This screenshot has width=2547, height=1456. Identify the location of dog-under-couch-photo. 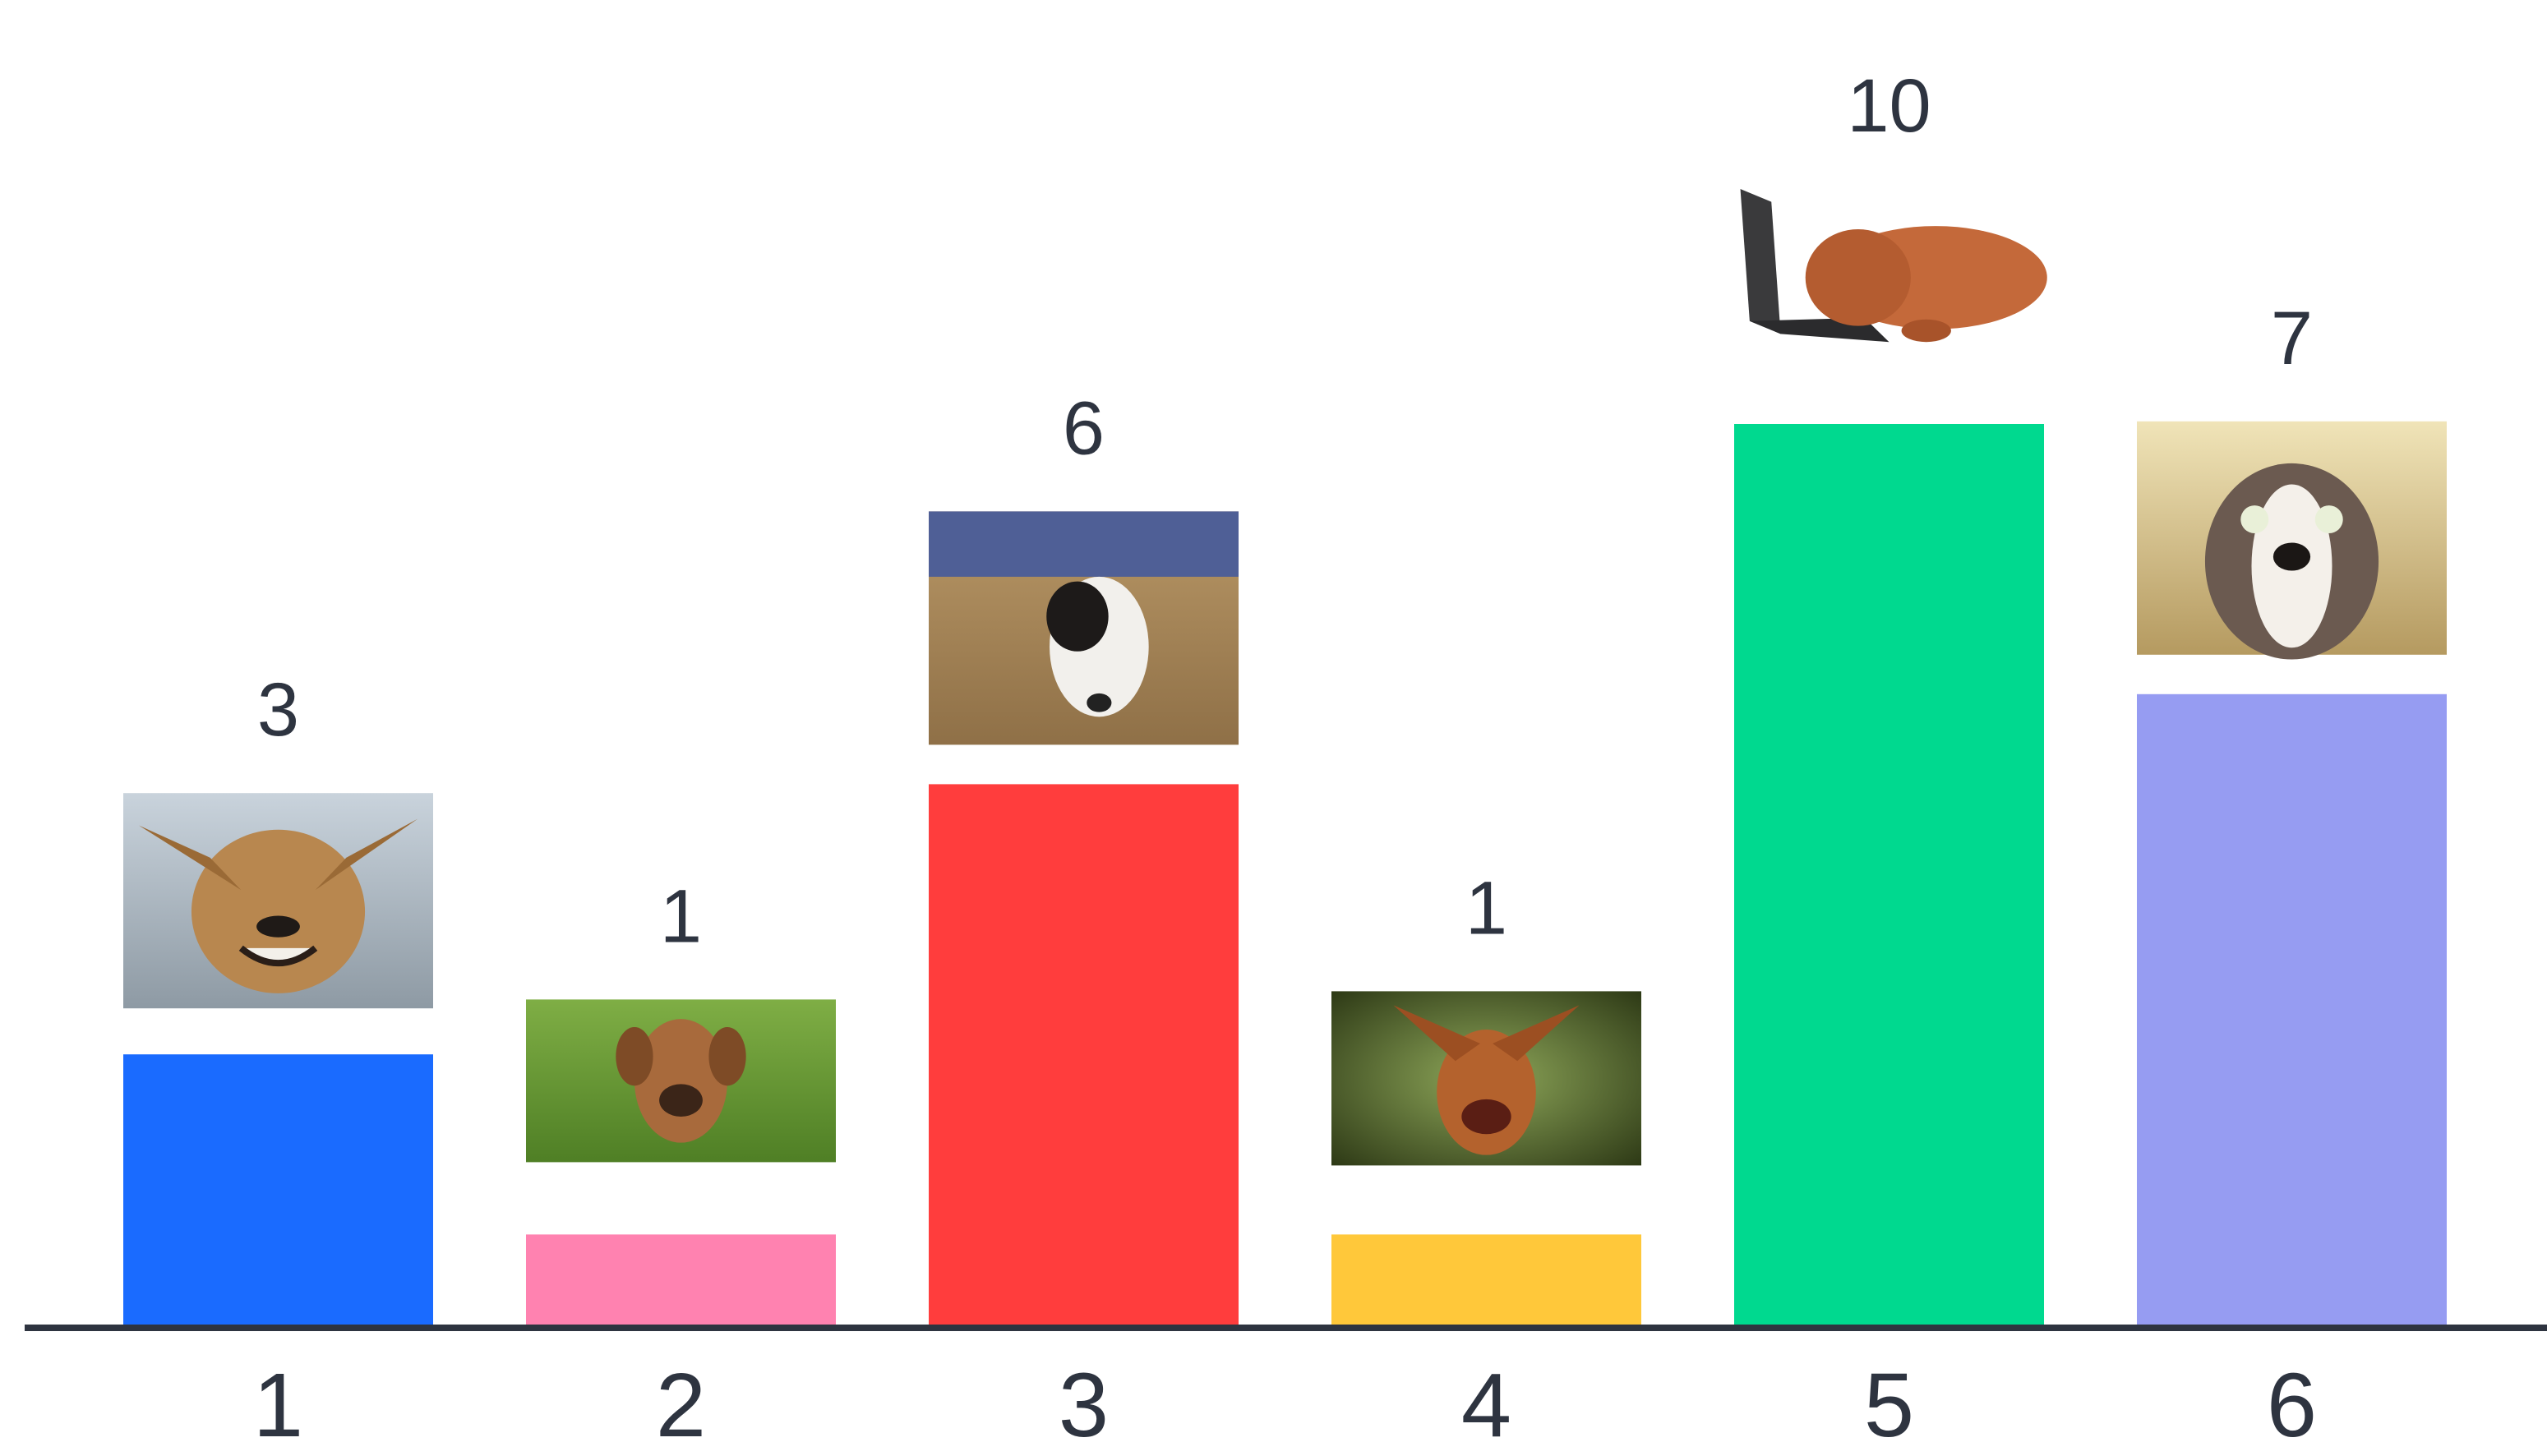
(1084, 628).